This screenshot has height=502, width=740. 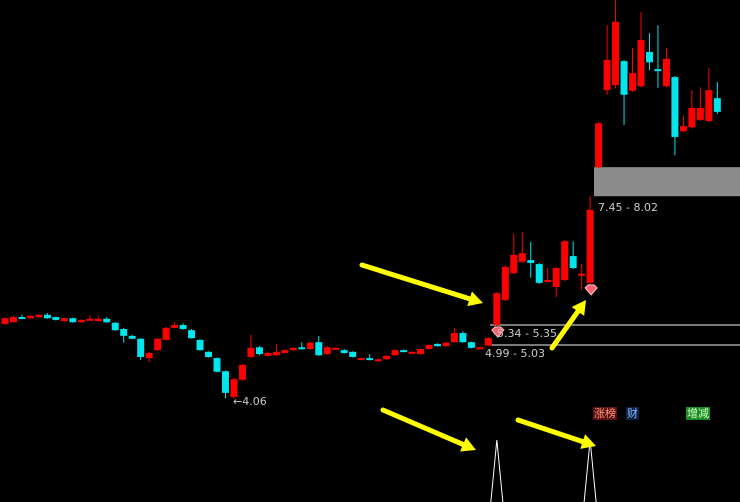 I want to click on tag-limit-up-list: 涨榜, so click(x=605, y=413).